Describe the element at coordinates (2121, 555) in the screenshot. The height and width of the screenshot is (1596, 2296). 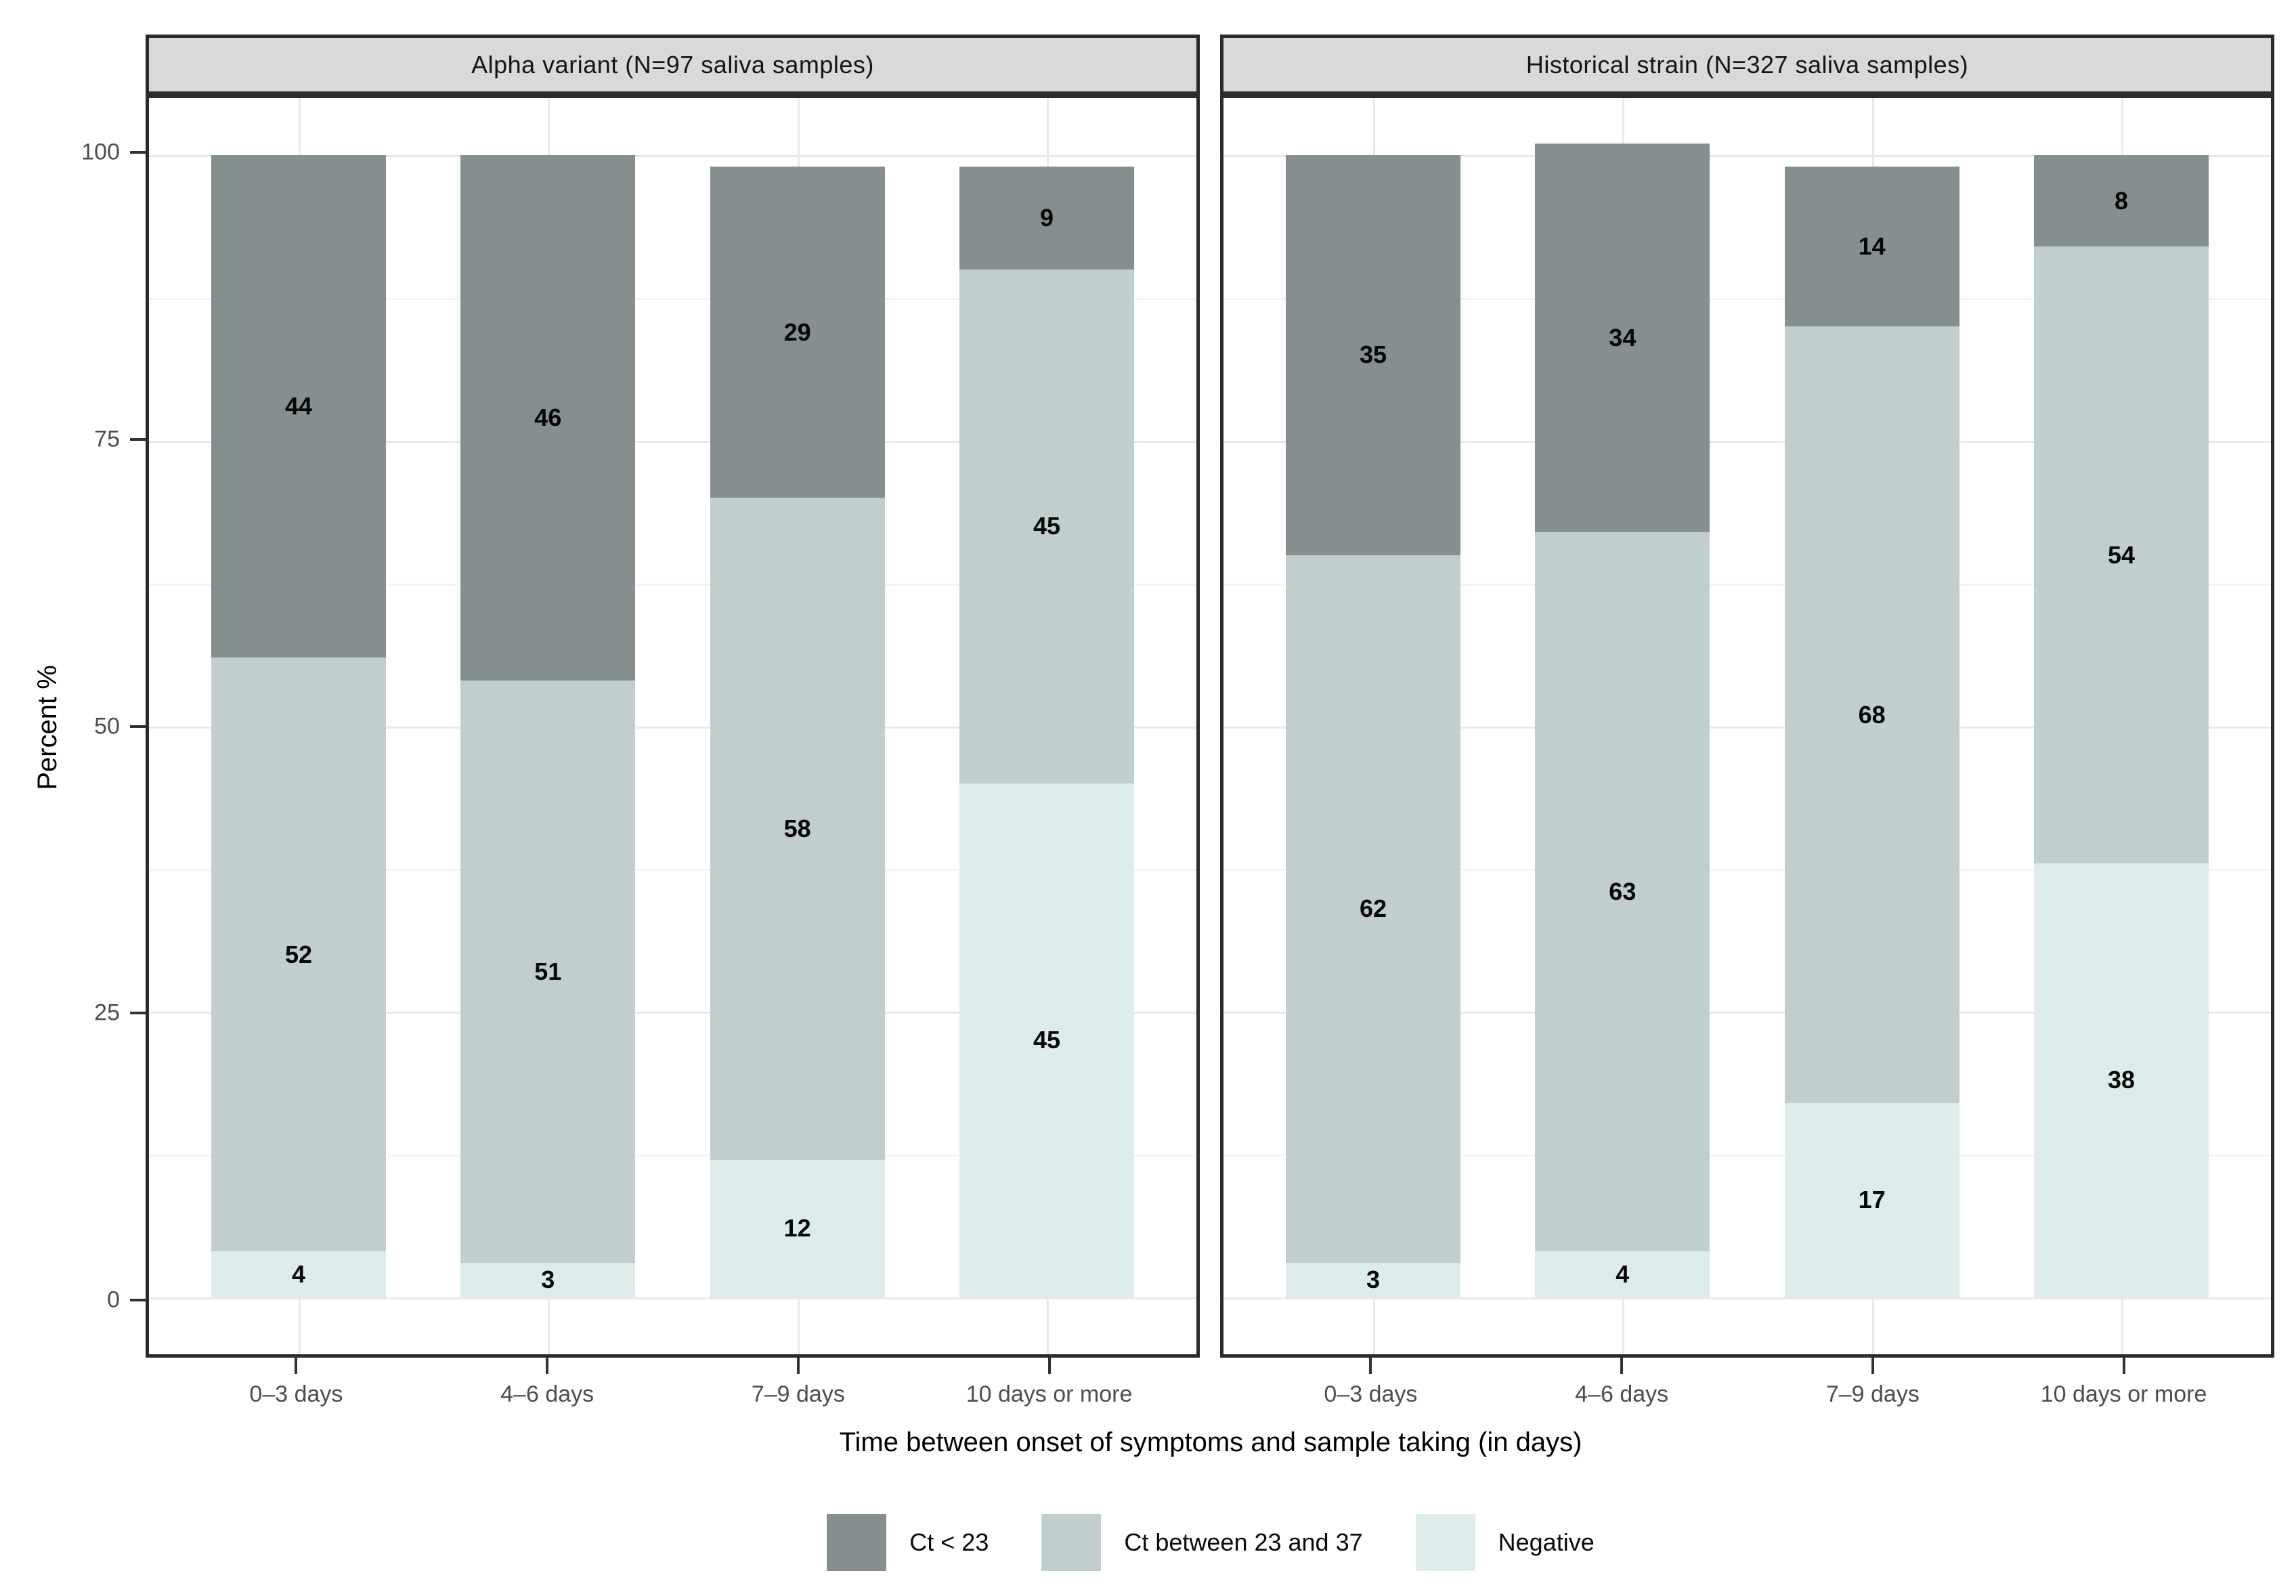
I see `bar-segment: 54` at that location.